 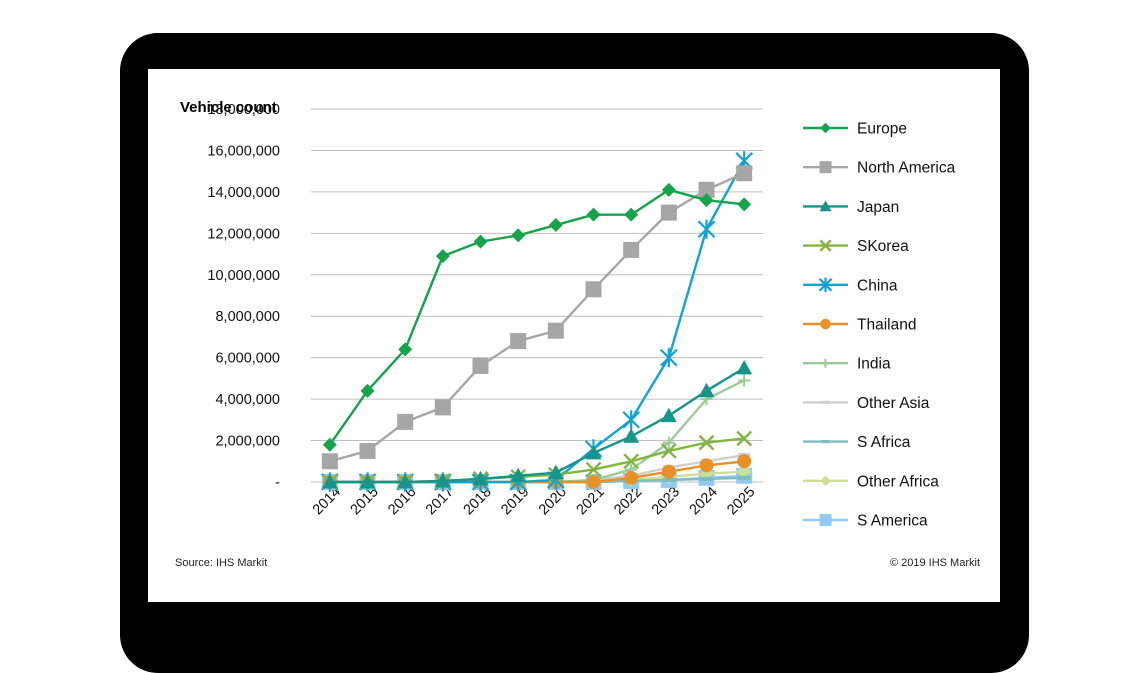 I want to click on legend-label-india: India, so click(x=874, y=364).